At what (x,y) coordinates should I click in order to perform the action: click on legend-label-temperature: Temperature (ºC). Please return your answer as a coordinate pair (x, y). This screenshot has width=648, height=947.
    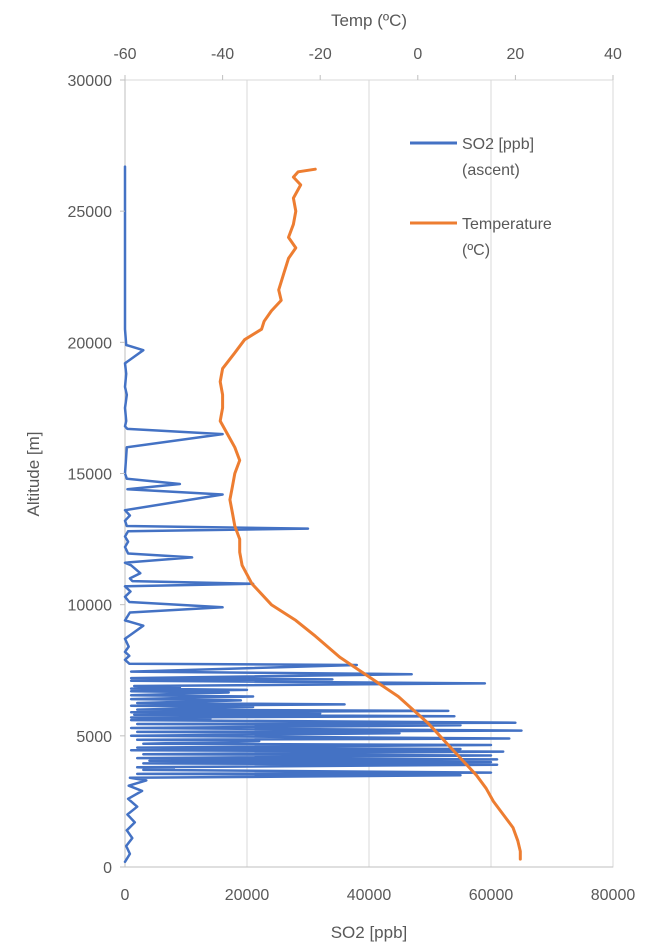
    Looking at the image, I should click on (509, 237).